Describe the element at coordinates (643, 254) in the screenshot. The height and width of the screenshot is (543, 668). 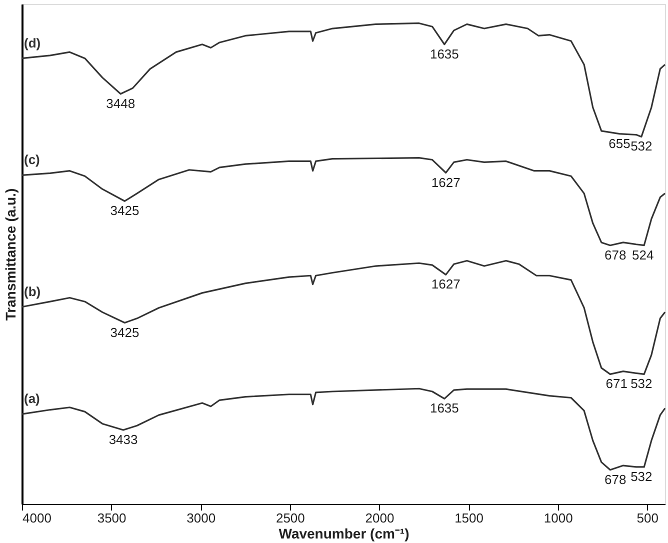
I see `annotation: 524` at that location.